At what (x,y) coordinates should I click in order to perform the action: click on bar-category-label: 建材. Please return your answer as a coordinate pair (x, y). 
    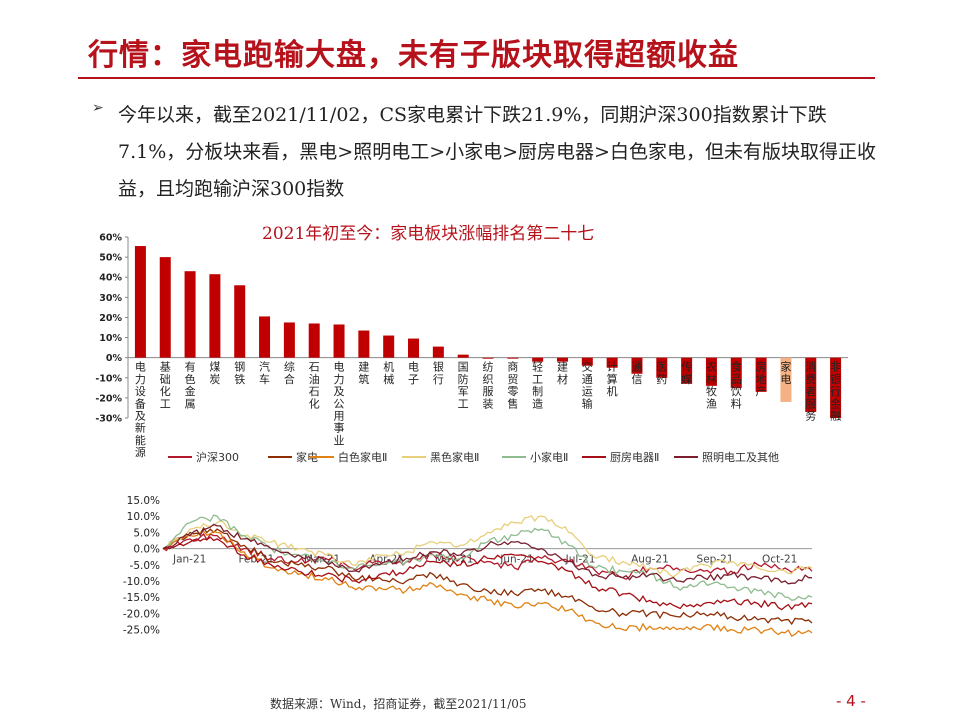
    Looking at the image, I should click on (562, 373).